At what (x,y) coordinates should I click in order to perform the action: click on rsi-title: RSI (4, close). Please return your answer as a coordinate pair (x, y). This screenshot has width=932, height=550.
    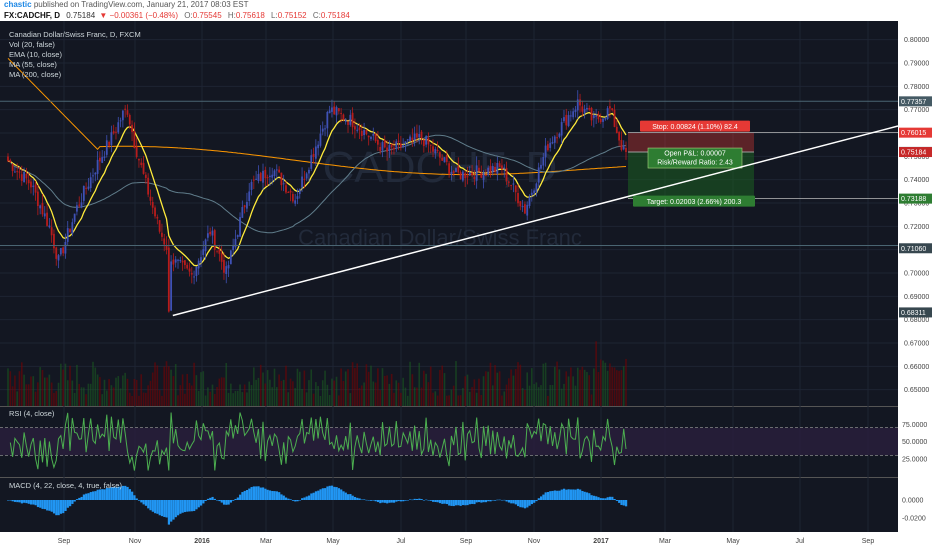
    Looking at the image, I should click on (32, 413).